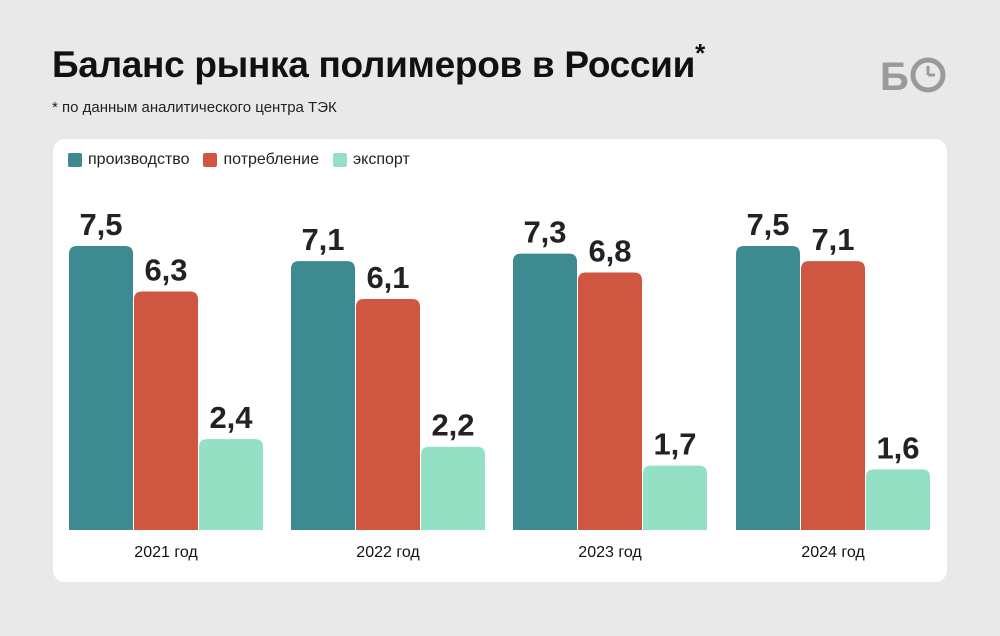  What do you see at coordinates (388, 552) in the screenshot?
I see `category-label-1: 2022 год` at bounding box center [388, 552].